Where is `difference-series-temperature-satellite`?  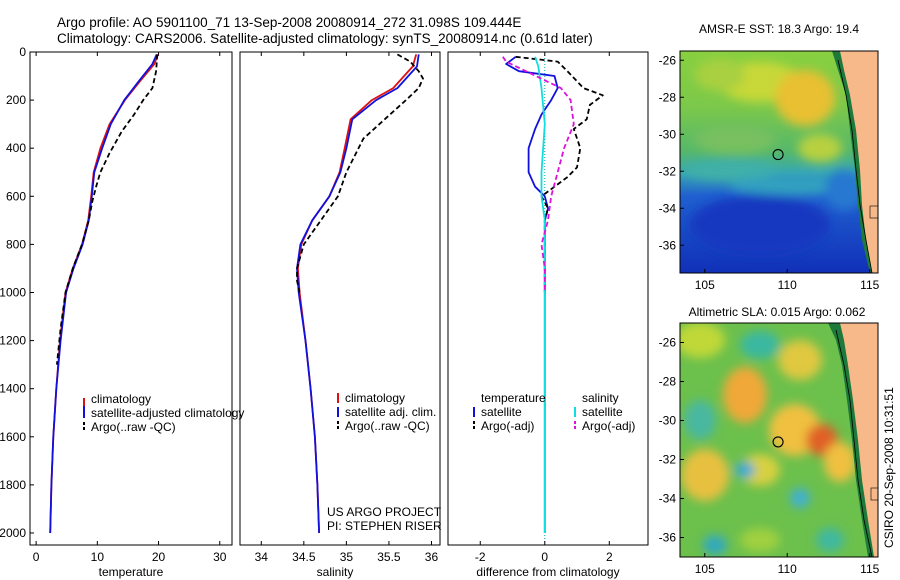 difference-series-temperature-satellite is located at coordinates (532, 294).